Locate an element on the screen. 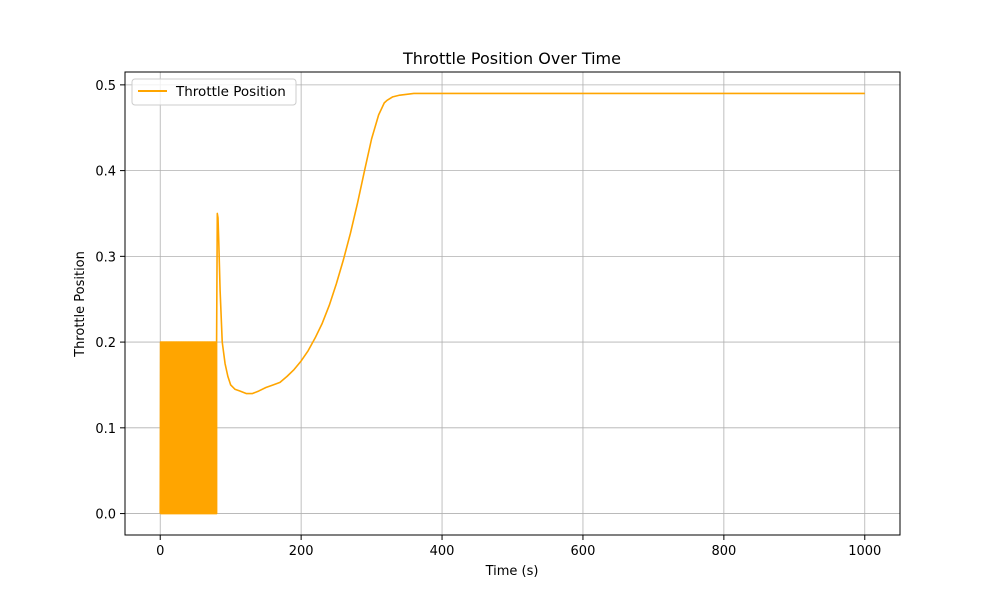 Image resolution: width=1000 pixels, height=600 pixels. y-tick-label: 0.4 is located at coordinates (105, 172).